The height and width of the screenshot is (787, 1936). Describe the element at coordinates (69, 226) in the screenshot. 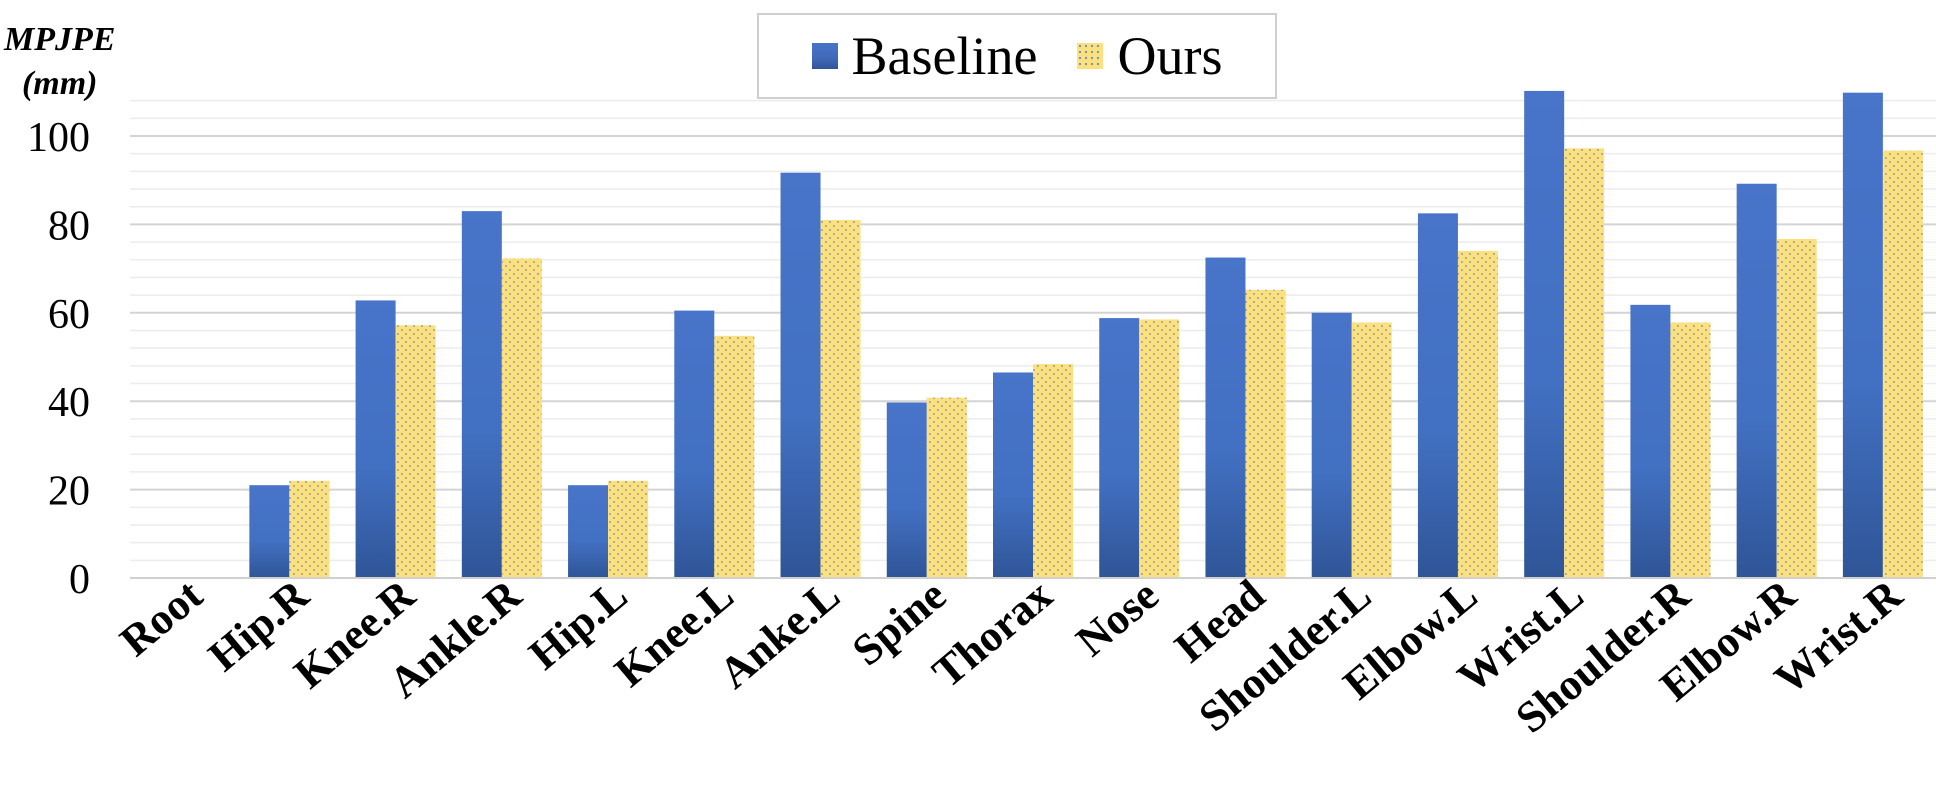

I see `y-tick-label: 80` at that location.